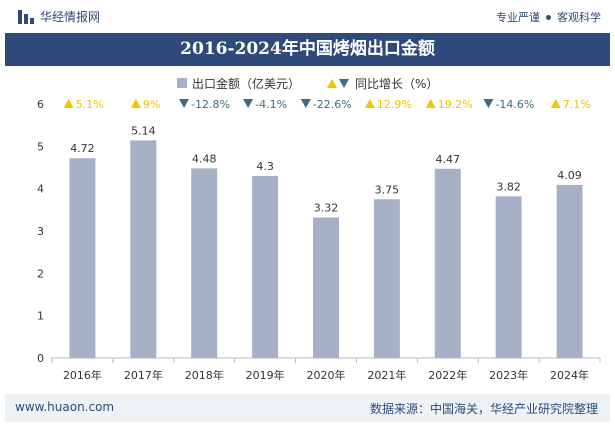 The width and height of the screenshot is (615, 427). I want to click on y-tick-label: 2, so click(40, 273).